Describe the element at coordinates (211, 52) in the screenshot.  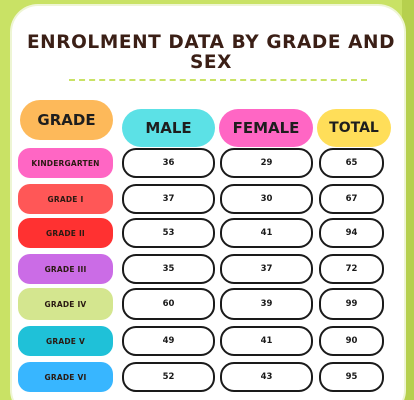
I see `page-title: ENROLMENT DATA BY GRADE AND SEX` at that location.